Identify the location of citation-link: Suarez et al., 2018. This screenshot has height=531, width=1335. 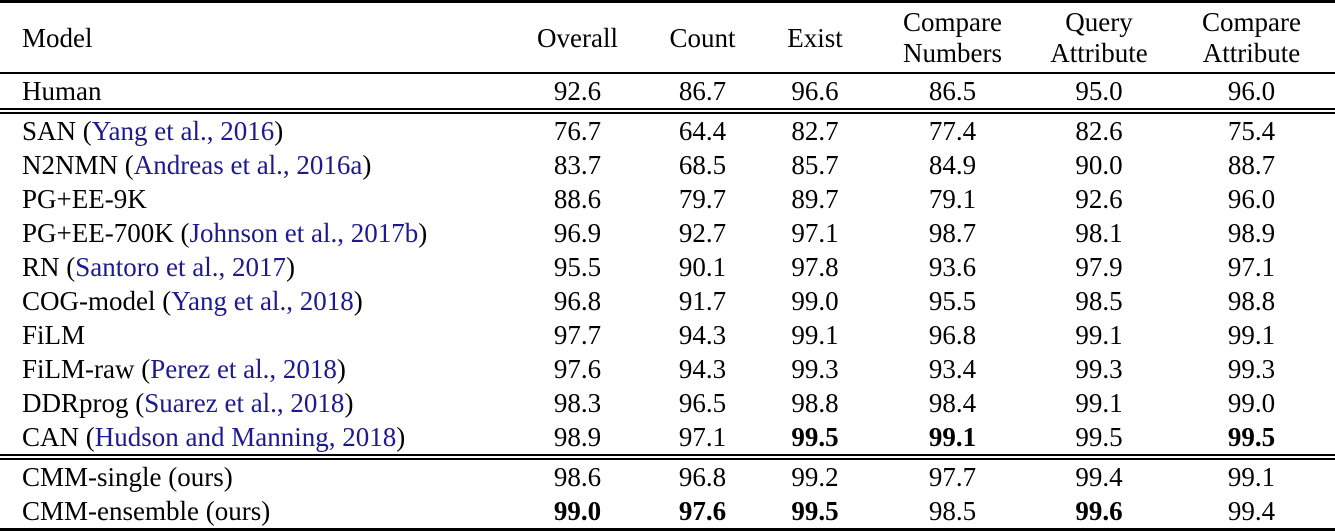
(244, 403).